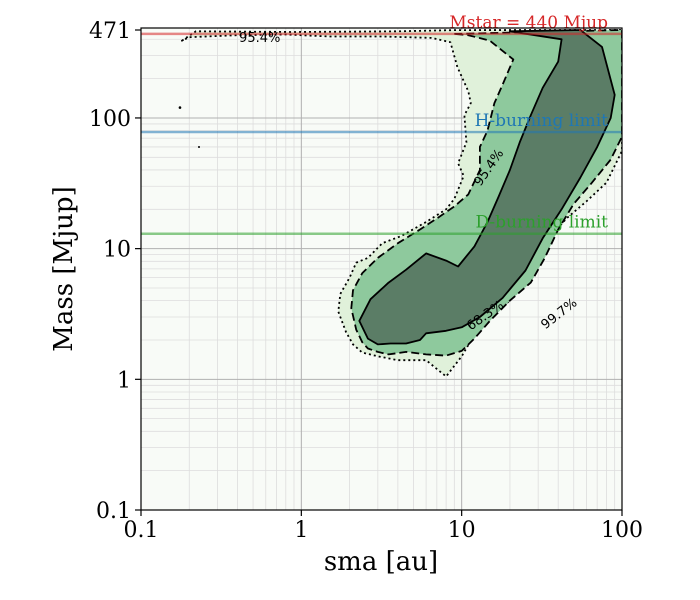 The image size is (700, 600). I want to click on y-tick-label: 10, so click(117, 250).